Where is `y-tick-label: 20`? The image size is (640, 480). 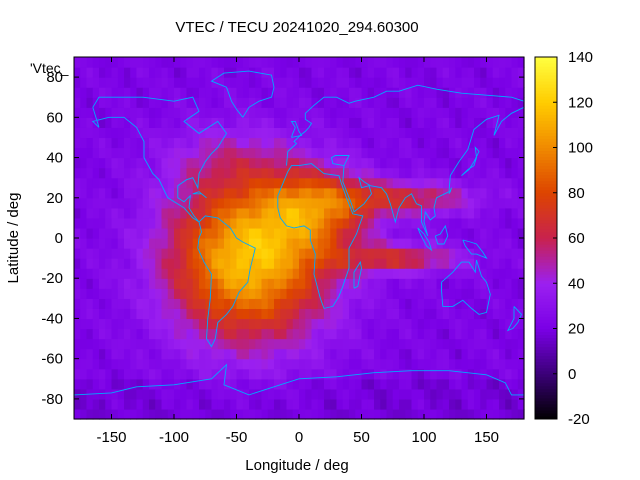 y-tick-label: 20 is located at coordinates (54, 198).